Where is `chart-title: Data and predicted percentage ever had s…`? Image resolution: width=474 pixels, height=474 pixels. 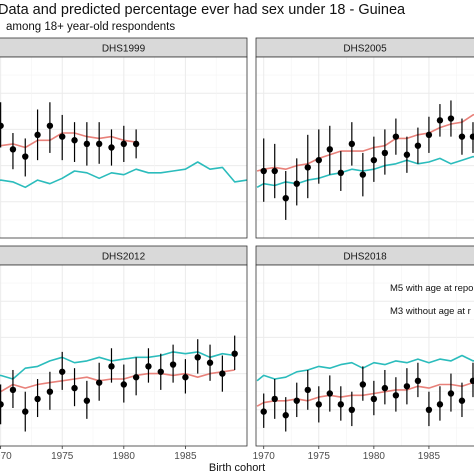
chart-title: Data and predicted percentage ever had s… is located at coordinates (203, 10).